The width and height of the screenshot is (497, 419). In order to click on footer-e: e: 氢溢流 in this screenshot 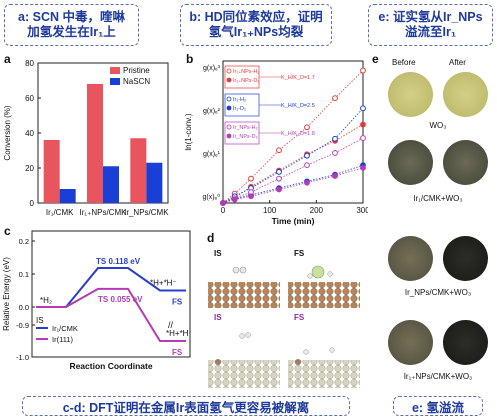, I will do `click(438, 406)`.